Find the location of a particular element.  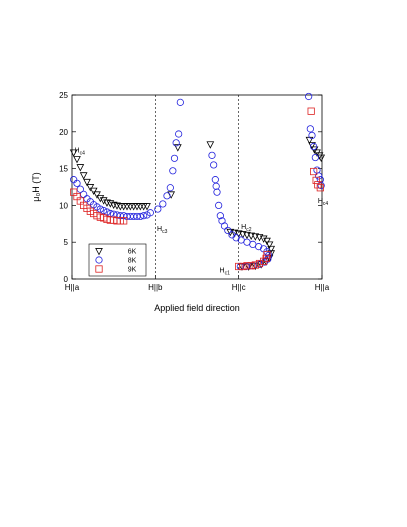

reference-lines is located at coordinates (197, 187).